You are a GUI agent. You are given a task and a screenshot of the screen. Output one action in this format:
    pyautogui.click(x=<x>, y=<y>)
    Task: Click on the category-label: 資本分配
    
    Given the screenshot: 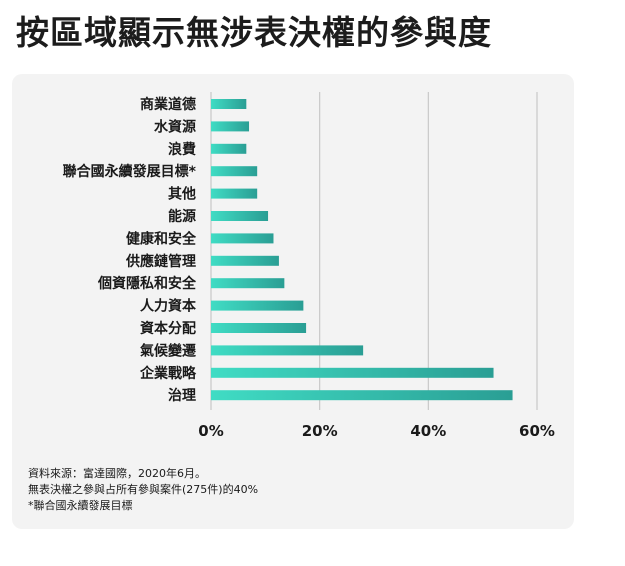 What is the action you would take?
    pyautogui.click(x=168, y=328)
    